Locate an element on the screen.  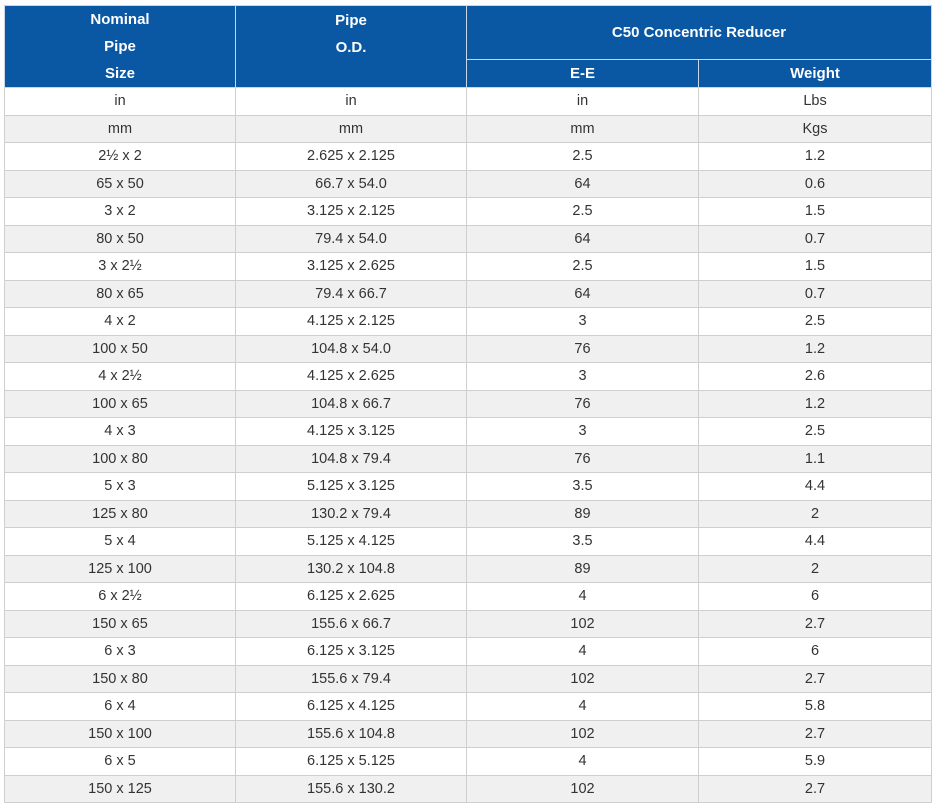
table-row: 100 x 65 104.8 x 66.7 76 1.2 is located at coordinates (468, 403).